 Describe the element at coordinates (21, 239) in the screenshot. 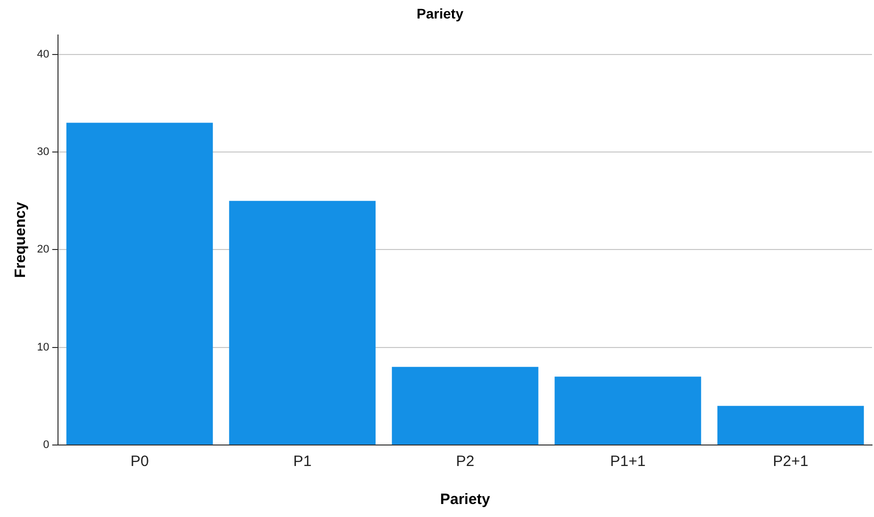

I see `y-axis-title: Frequency` at that location.